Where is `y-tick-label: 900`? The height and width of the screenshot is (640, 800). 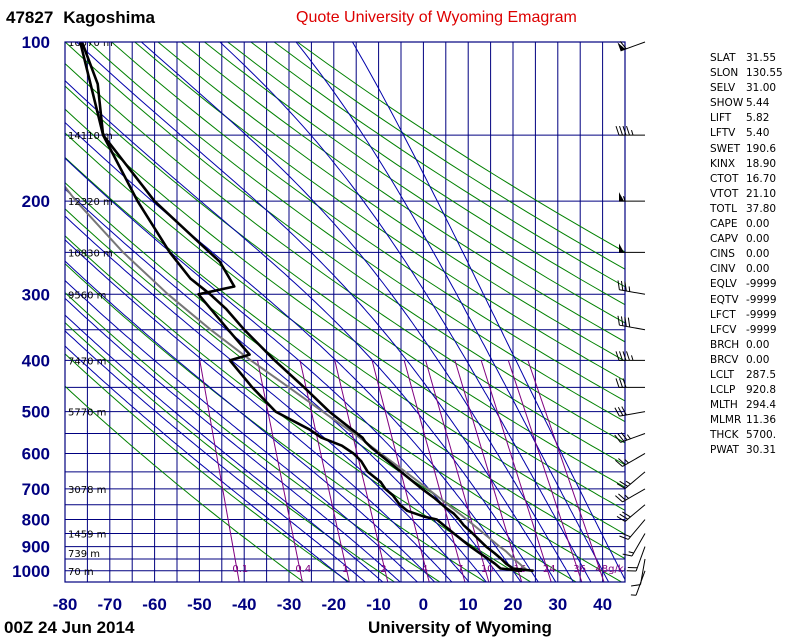 y-tick-label: 900 is located at coordinates (36, 547).